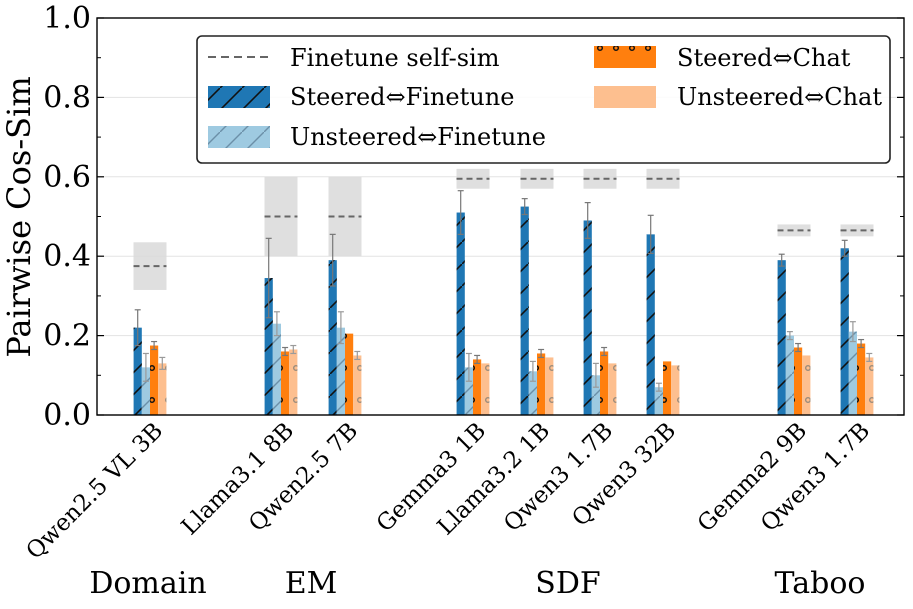  I want to click on x-tick-label: Gemma3 1B, so click(431, 477).